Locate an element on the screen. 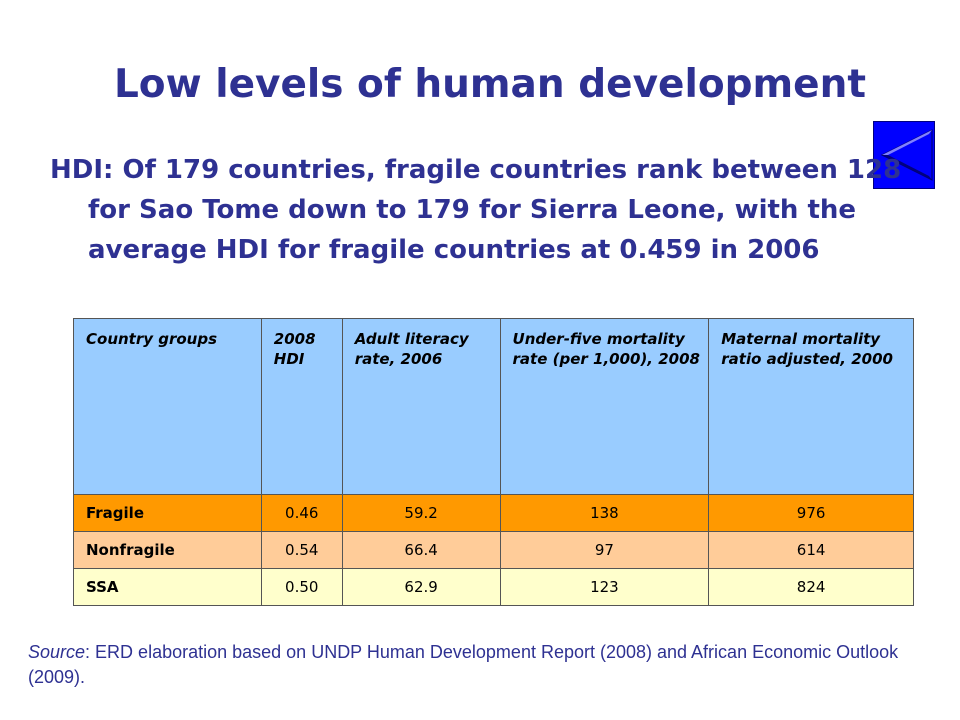 The image size is (960, 720). table-cell: 66.4 is located at coordinates (421, 550).